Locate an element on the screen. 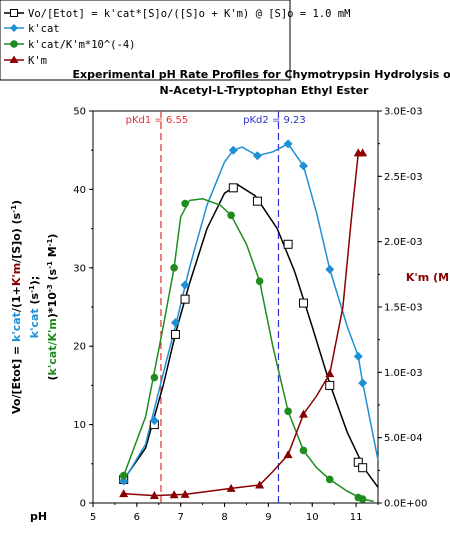  legend-entry: k'cat is located at coordinates (32, 29).